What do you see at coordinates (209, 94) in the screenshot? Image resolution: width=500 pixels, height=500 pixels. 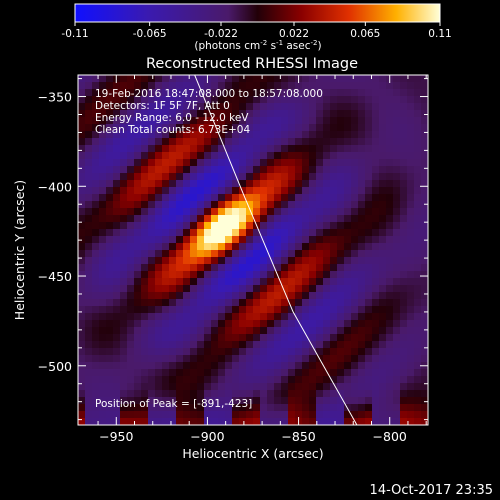 I see `info-line-time: 19-Feb-2016 18:47:08.000 to 18:57:08.000` at bounding box center [209, 94].